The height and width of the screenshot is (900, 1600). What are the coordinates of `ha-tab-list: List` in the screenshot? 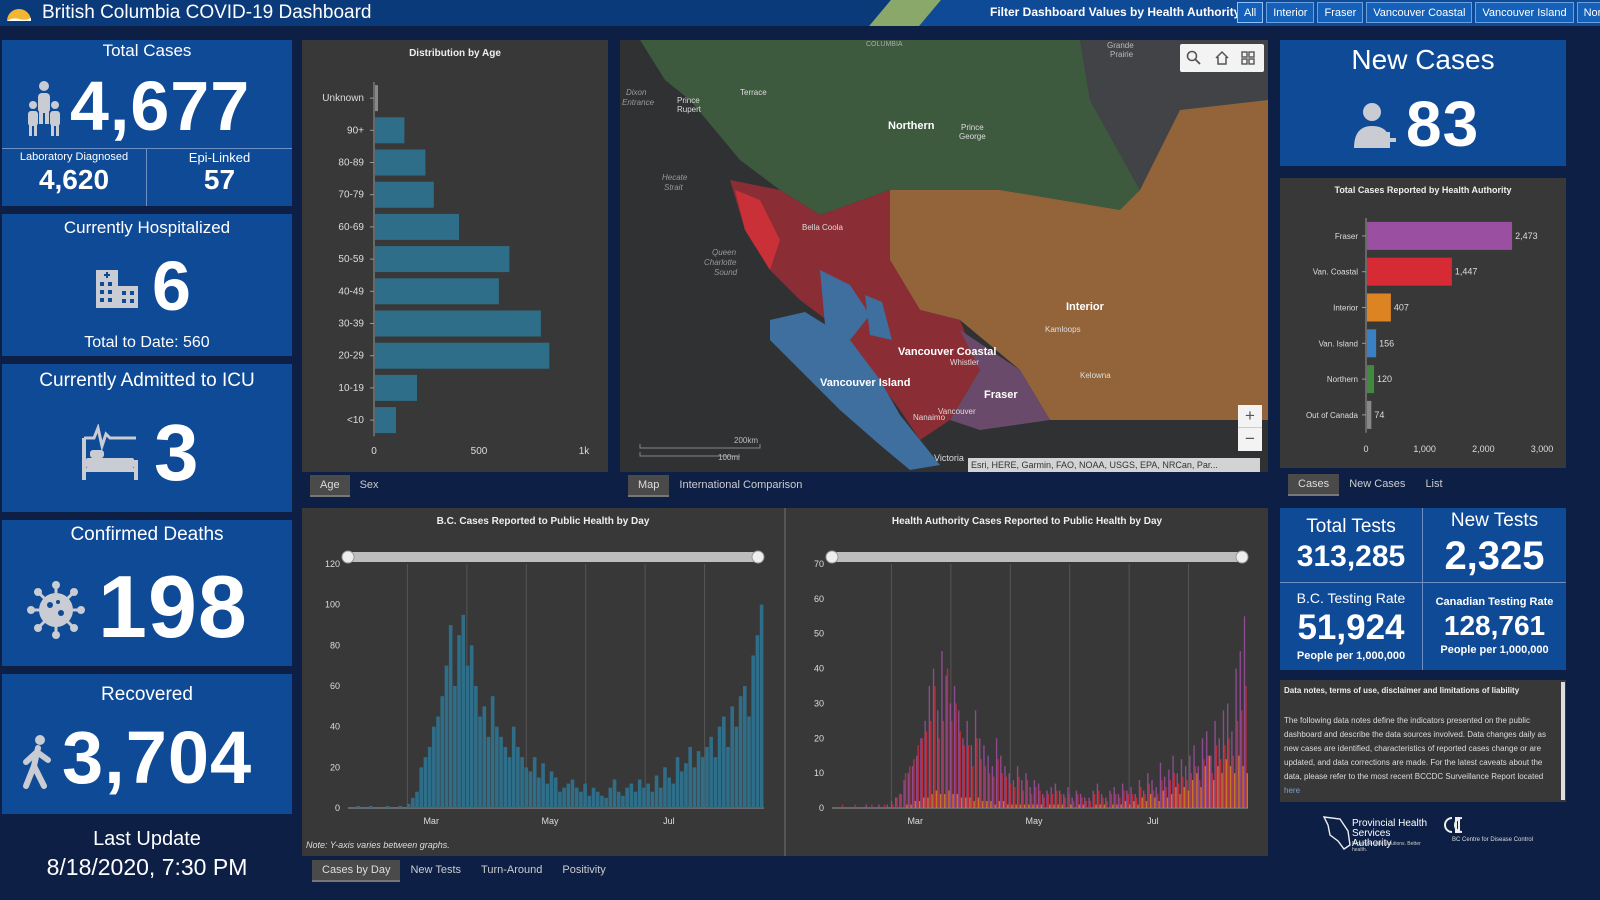 It's located at (1434, 484).